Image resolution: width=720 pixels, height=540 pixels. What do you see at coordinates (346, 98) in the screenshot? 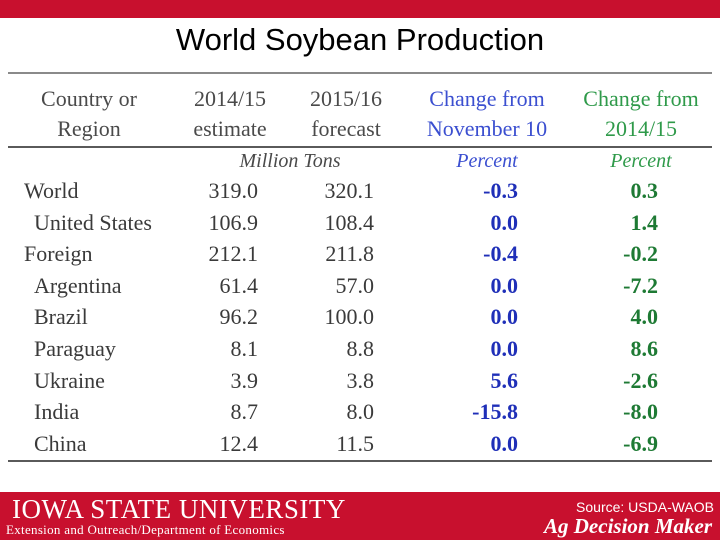
I see `header-2015-16-line1: 2015/16` at bounding box center [346, 98].